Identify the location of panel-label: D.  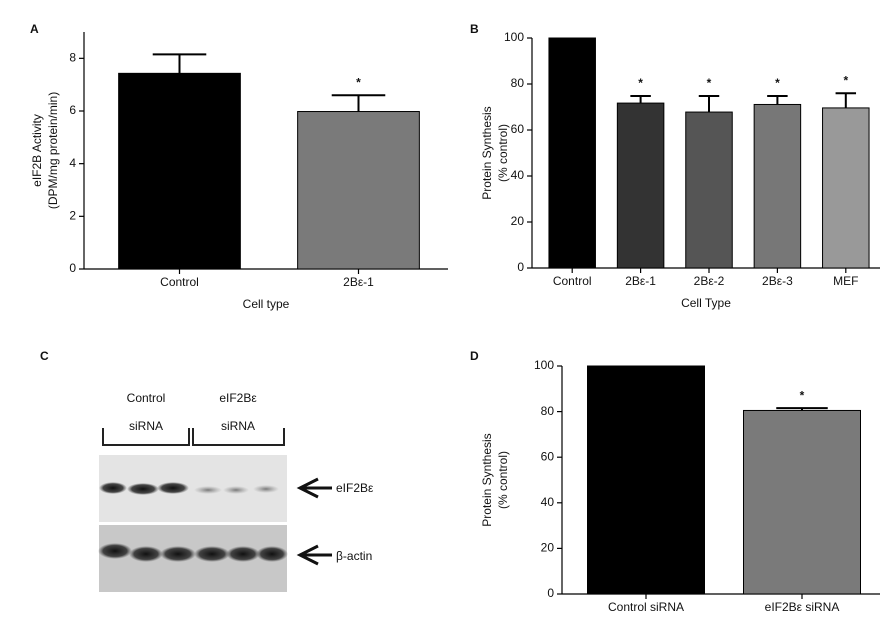
(474, 356).